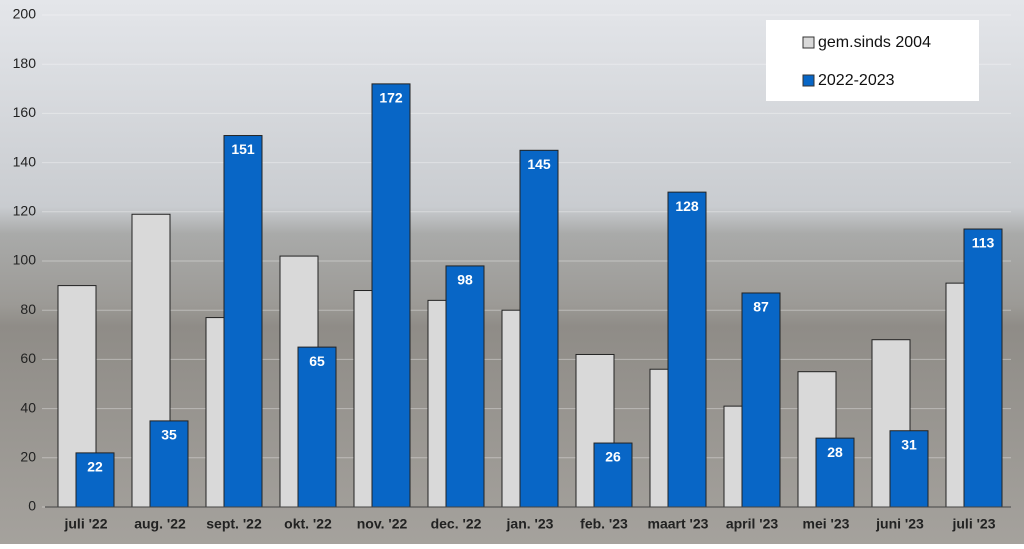 The width and height of the screenshot is (1024, 549). Describe the element at coordinates (25, 211) in the screenshot. I see `y-tick-label: 120` at that location.